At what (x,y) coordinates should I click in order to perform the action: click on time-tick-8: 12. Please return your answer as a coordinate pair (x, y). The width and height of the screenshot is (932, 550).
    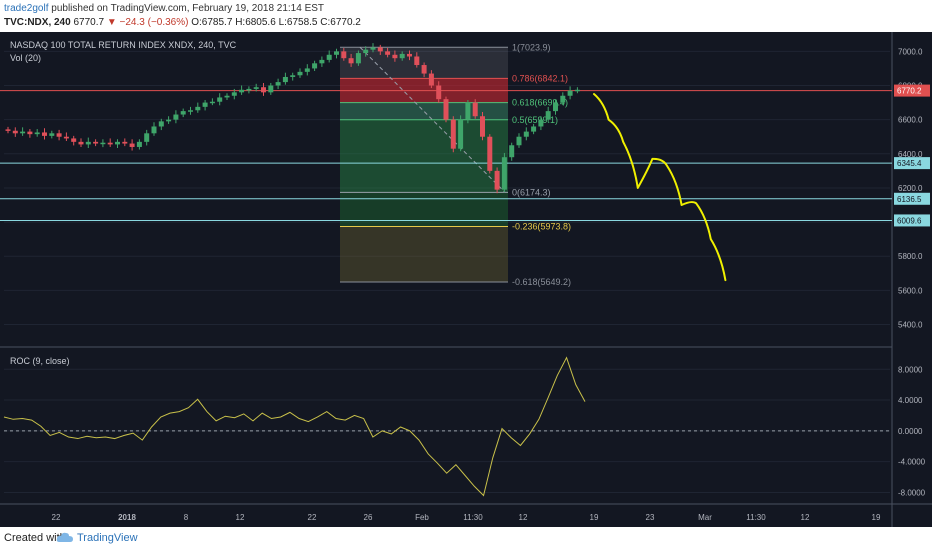
    Looking at the image, I should click on (523, 517).